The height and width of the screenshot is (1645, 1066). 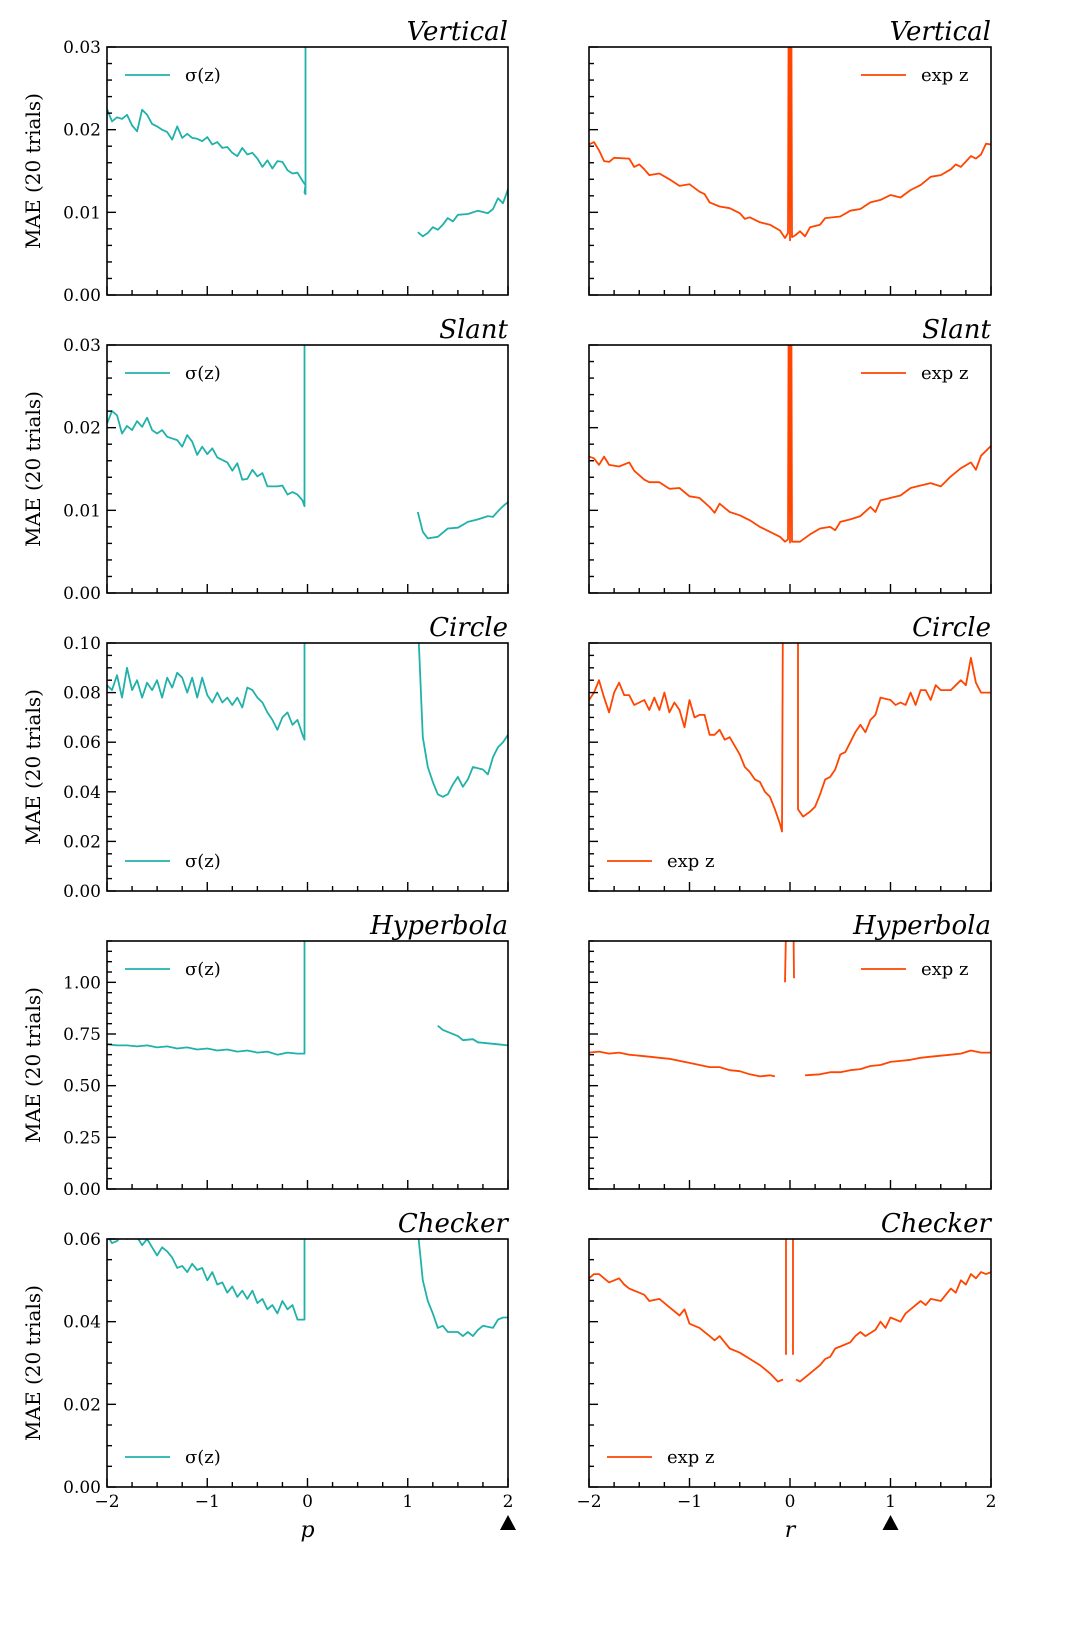 I want to click on subplot-slant-sigma: 0.00 0.01 0.02 0.03 MAE (20 trials) Slant σ(z), so click(x=265, y=459).